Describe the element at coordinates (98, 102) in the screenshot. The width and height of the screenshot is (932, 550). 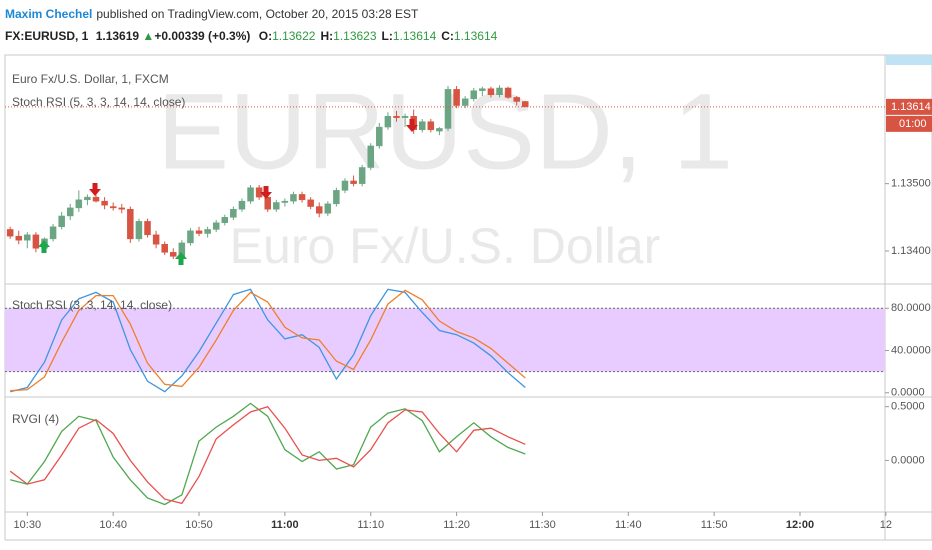
I see `pane-subtitle: Stoch RSI (5, 3, 3, 14, 14, close)` at that location.